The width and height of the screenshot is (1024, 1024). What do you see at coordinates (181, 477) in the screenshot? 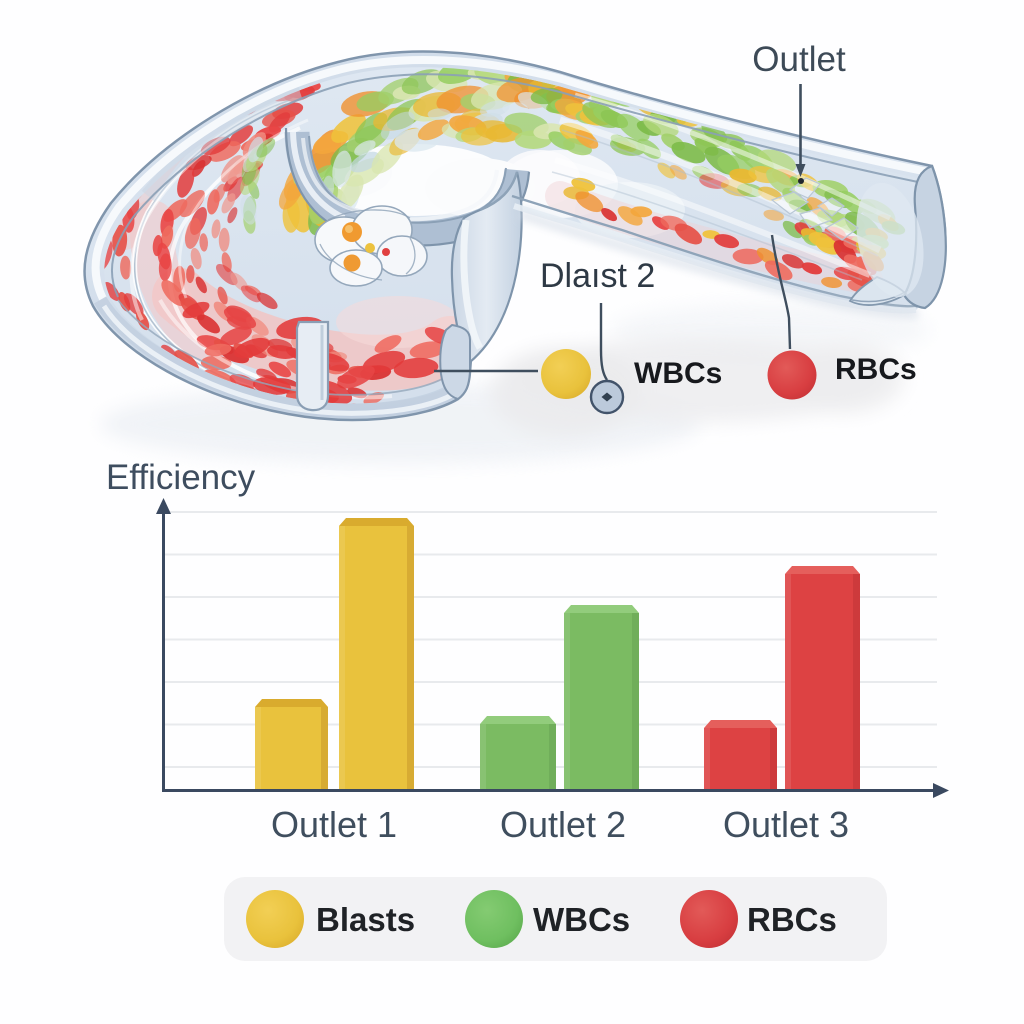
I see `svg-text: Efficiency` at bounding box center [181, 477].